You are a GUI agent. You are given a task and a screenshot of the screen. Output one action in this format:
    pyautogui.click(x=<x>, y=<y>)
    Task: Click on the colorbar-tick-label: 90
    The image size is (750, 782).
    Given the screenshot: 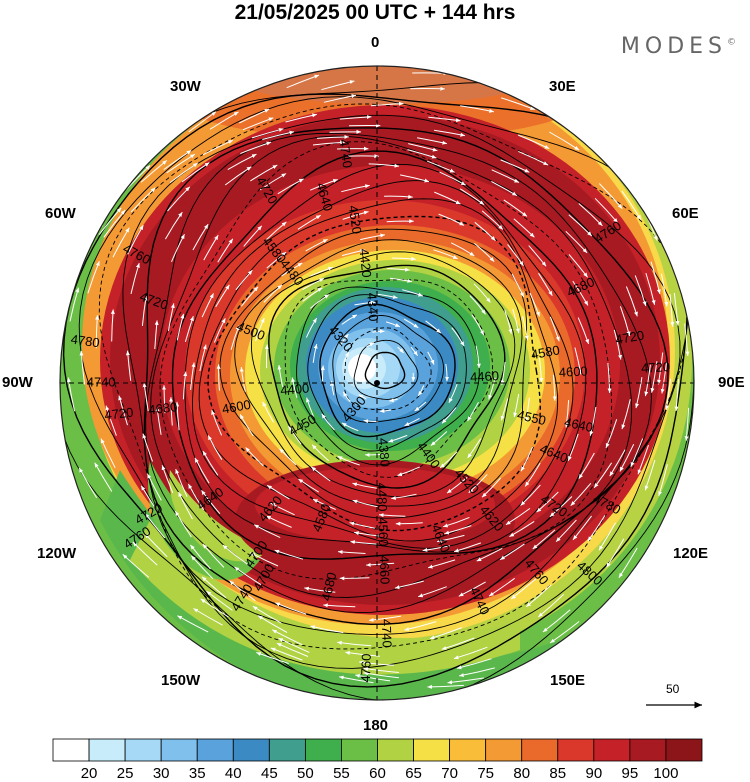 What is the action you would take?
    pyautogui.click(x=594, y=773)
    